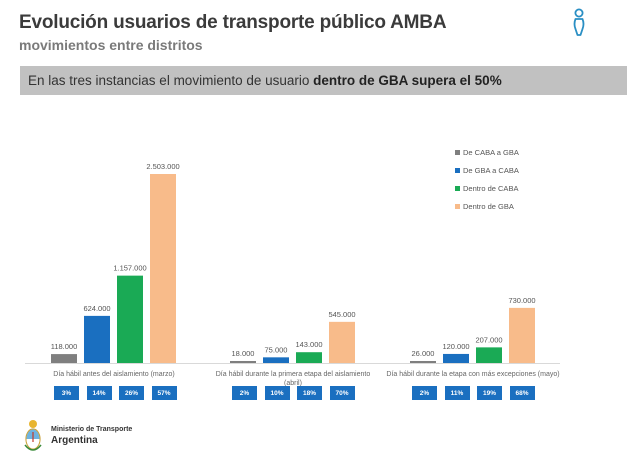  What do you see at coordinates (309, 393) in the screenshot?
I see `share-percentage-box: 18%` at bounding box center [309, 393].